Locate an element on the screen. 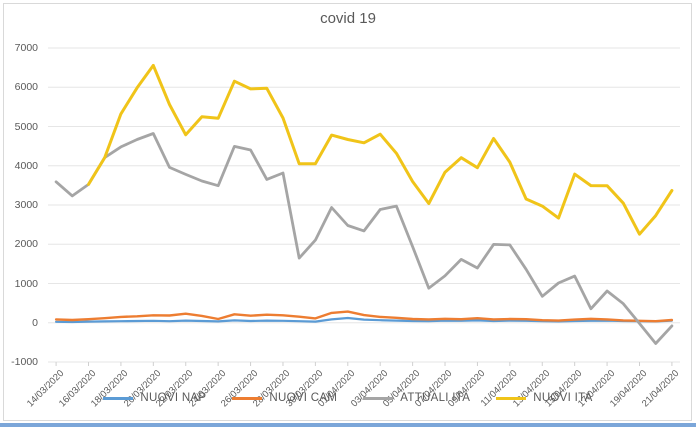 Image resolution: width=696 pixels, height=427 pixels. legend-item-nuovi-ita: NUOVI ITA is located at coordinates (544, 398).